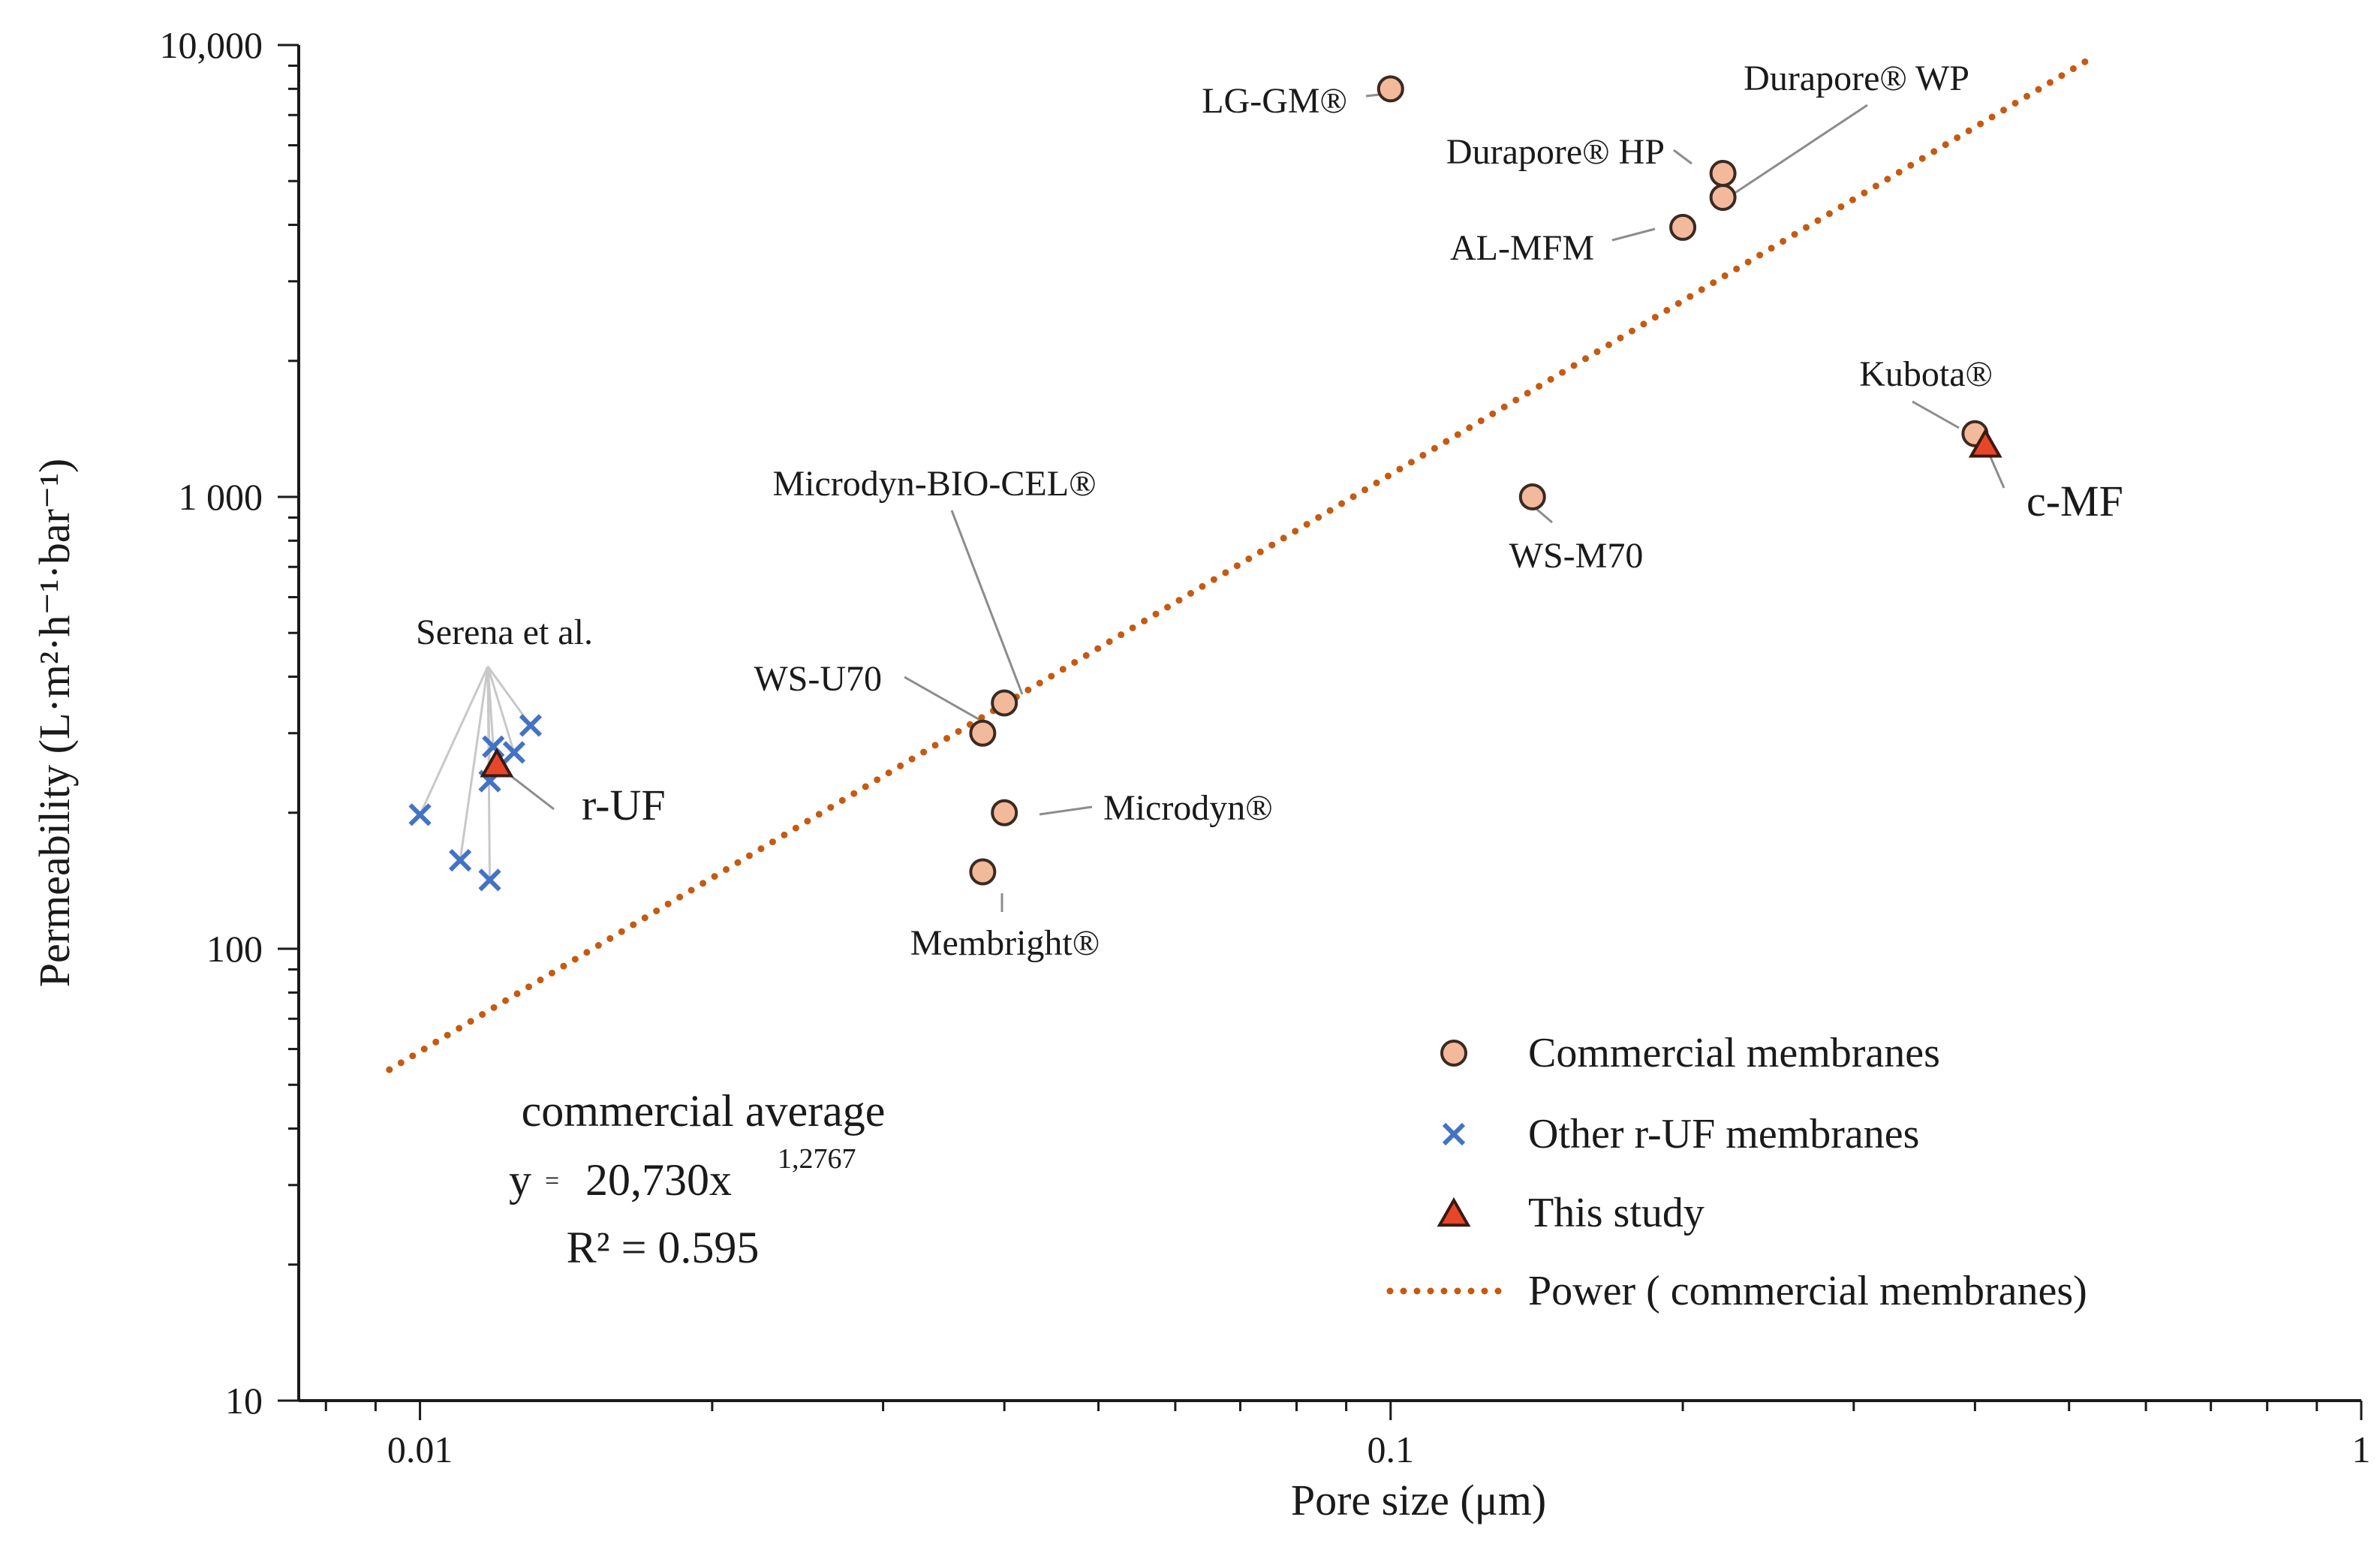  Describe the element at coordinates (1723, 1134) in the screenshot. I see `legend-label: Other r-UF membranes` at that location.